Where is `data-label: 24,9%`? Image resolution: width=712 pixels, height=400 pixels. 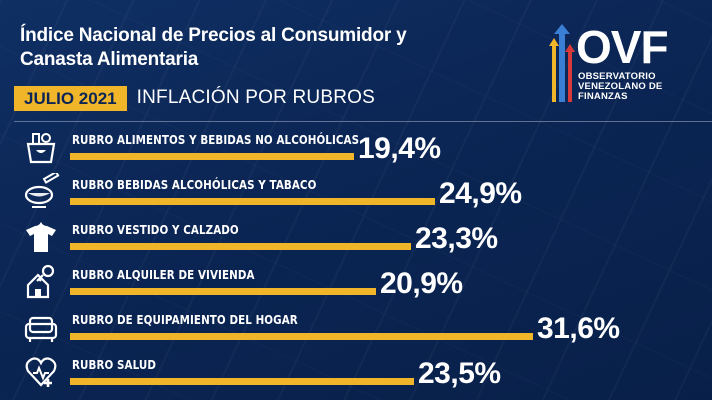 data-label: 24,9% is located at coordinates (480, 193).